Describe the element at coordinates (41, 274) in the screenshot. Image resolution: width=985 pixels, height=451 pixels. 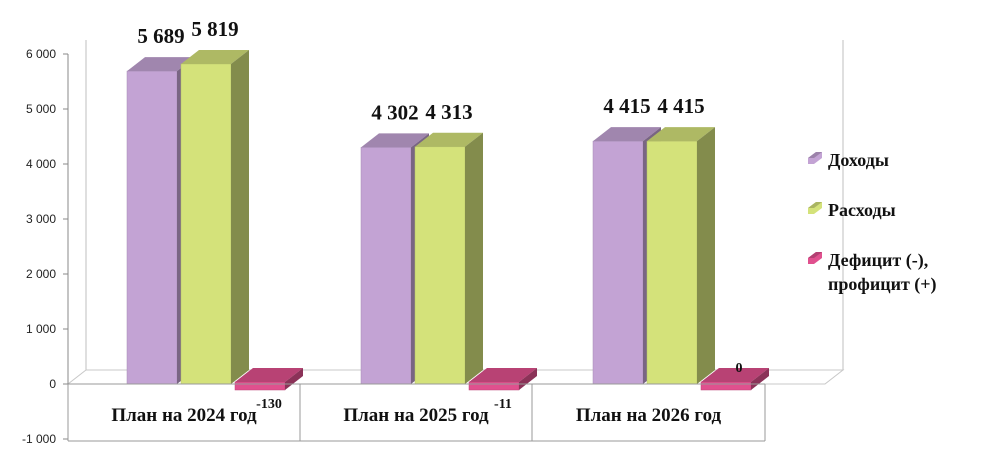
I see `y-tick-label: 2 000` at that location.